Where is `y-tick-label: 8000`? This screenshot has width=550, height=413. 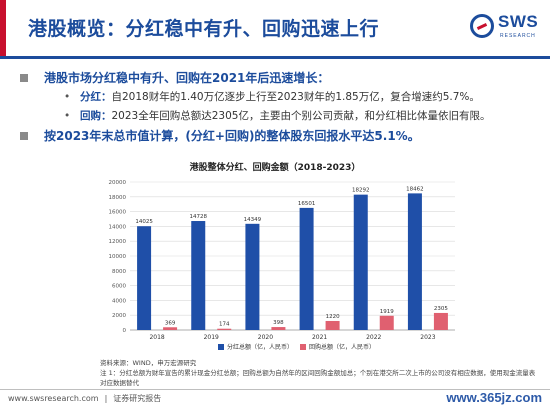 y-tick-label: 8000 is located at coordinates (119, 272).